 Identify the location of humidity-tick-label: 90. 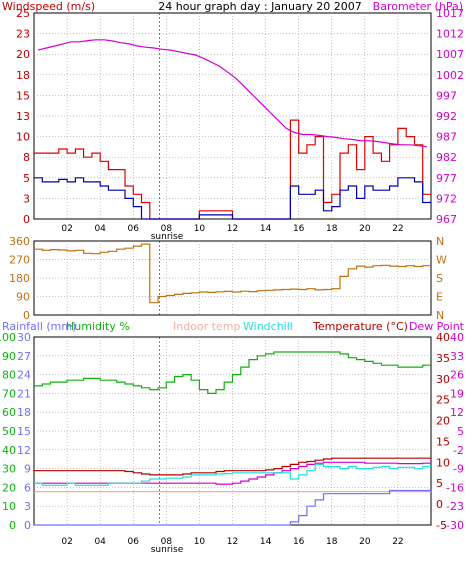
(9, 356).